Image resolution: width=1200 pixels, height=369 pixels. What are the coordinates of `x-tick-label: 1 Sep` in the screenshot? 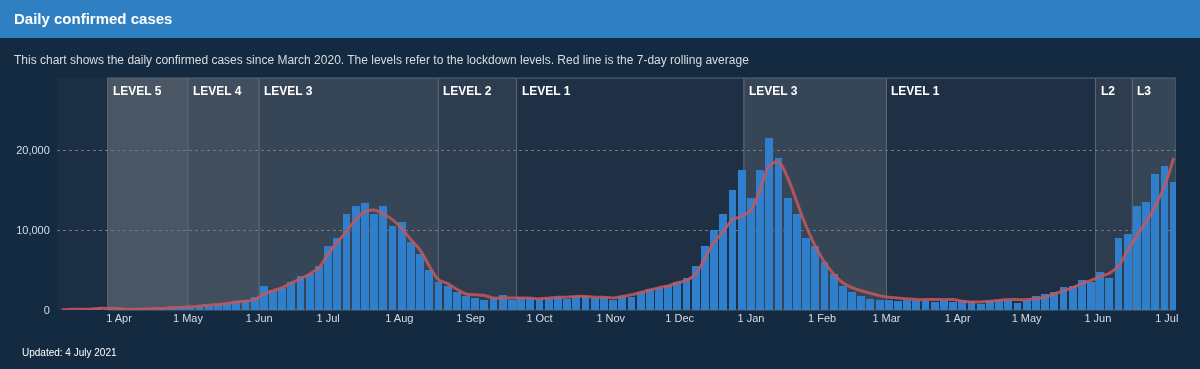 It's located at (470, 318).